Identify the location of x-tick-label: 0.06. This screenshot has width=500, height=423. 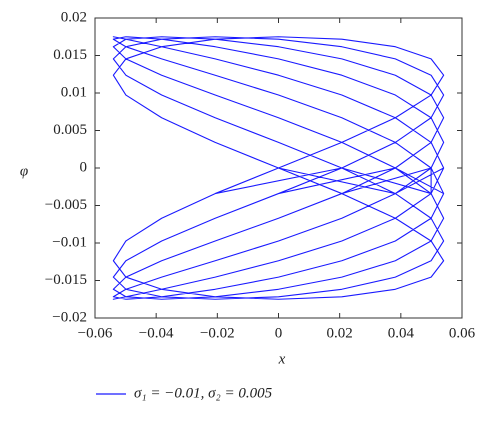
(462, 333).